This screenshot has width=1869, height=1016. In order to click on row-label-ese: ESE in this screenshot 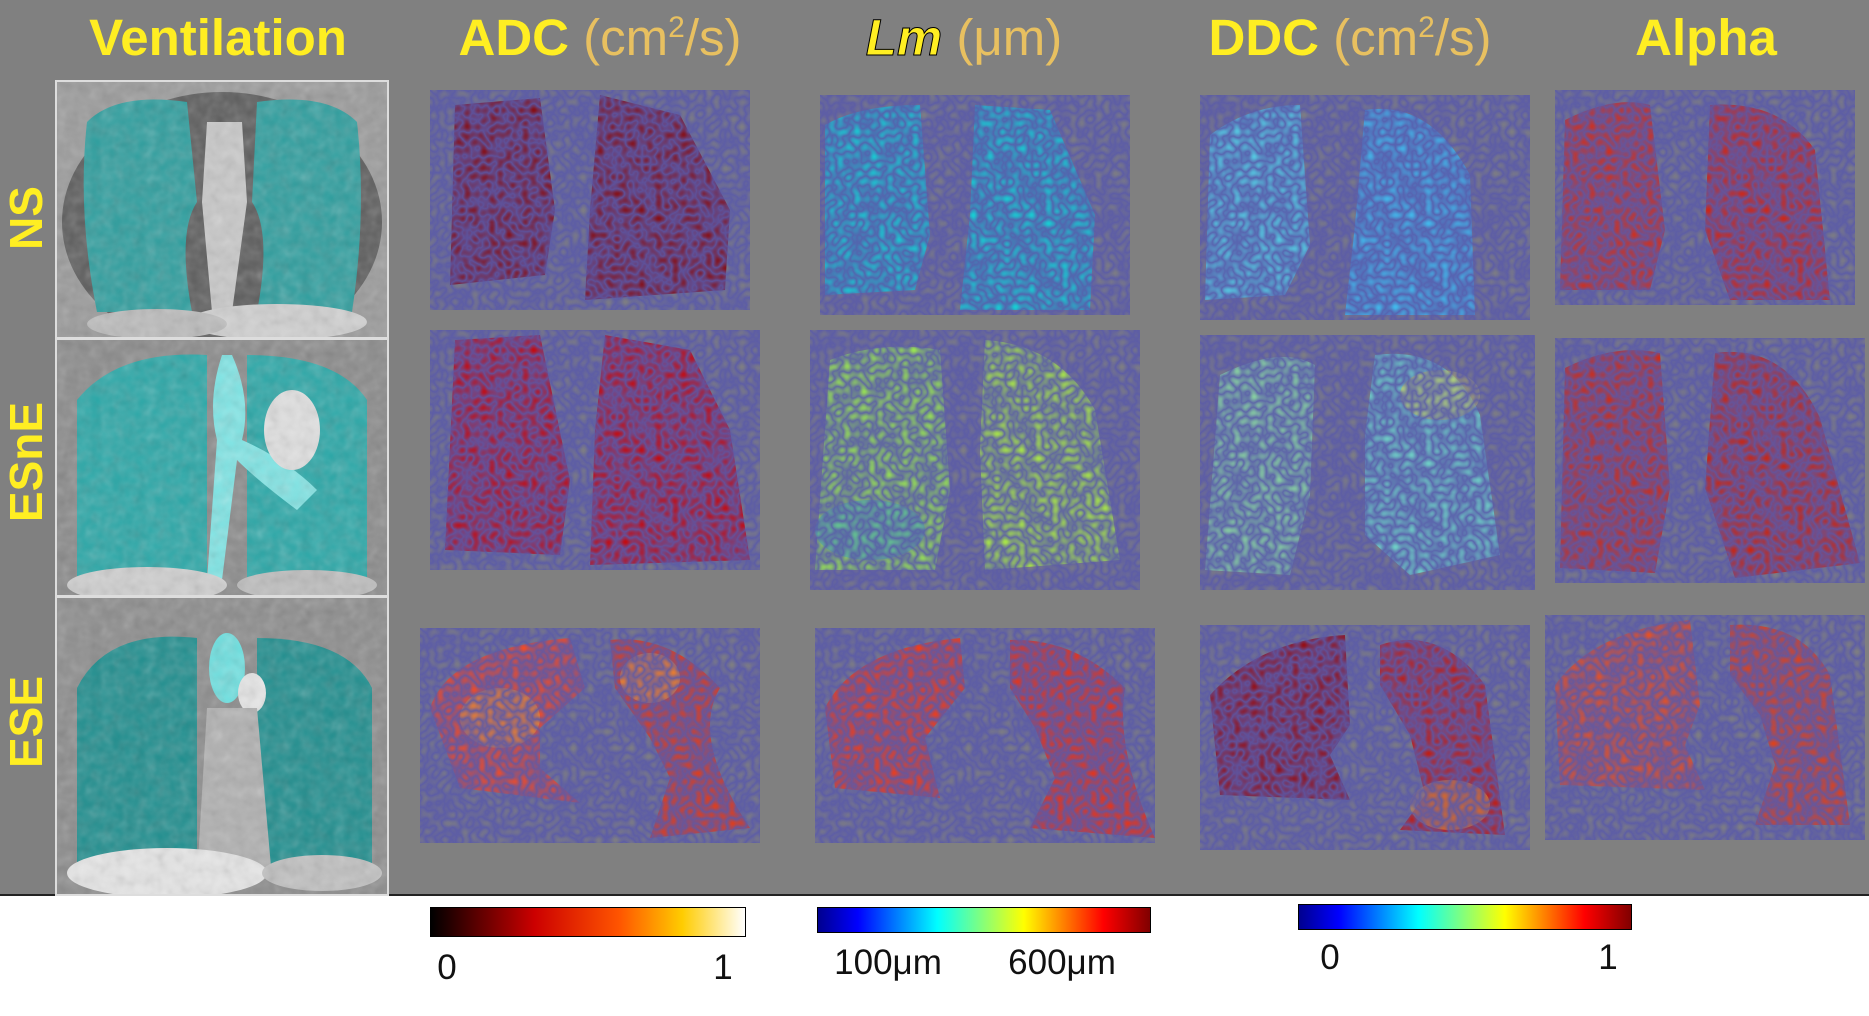, I will do `click(26, 722)`.